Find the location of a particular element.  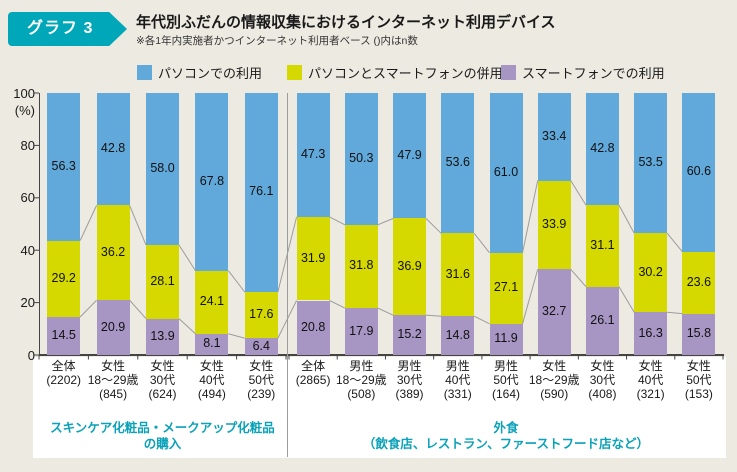

bar-value-label-both: 31.1 is located at coordinates (602, 244).